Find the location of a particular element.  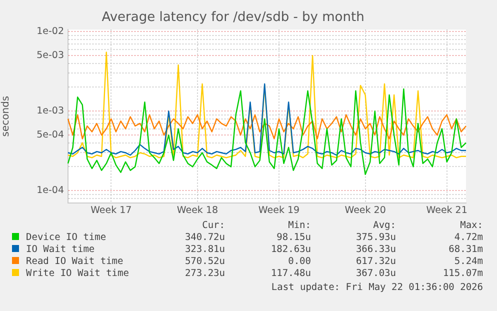

text: 340.72u is located at coordinates (204, 238).